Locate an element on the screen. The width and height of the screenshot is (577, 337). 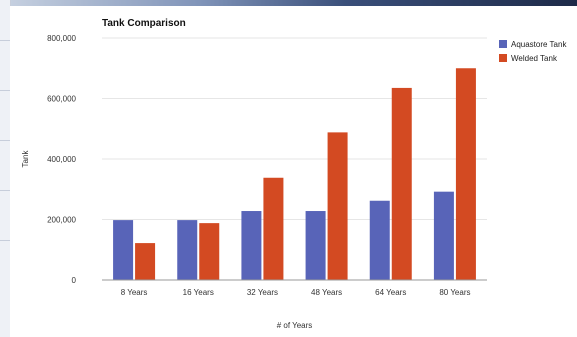
x-tick-label: 48 Years is located at coordinates (326, 292).